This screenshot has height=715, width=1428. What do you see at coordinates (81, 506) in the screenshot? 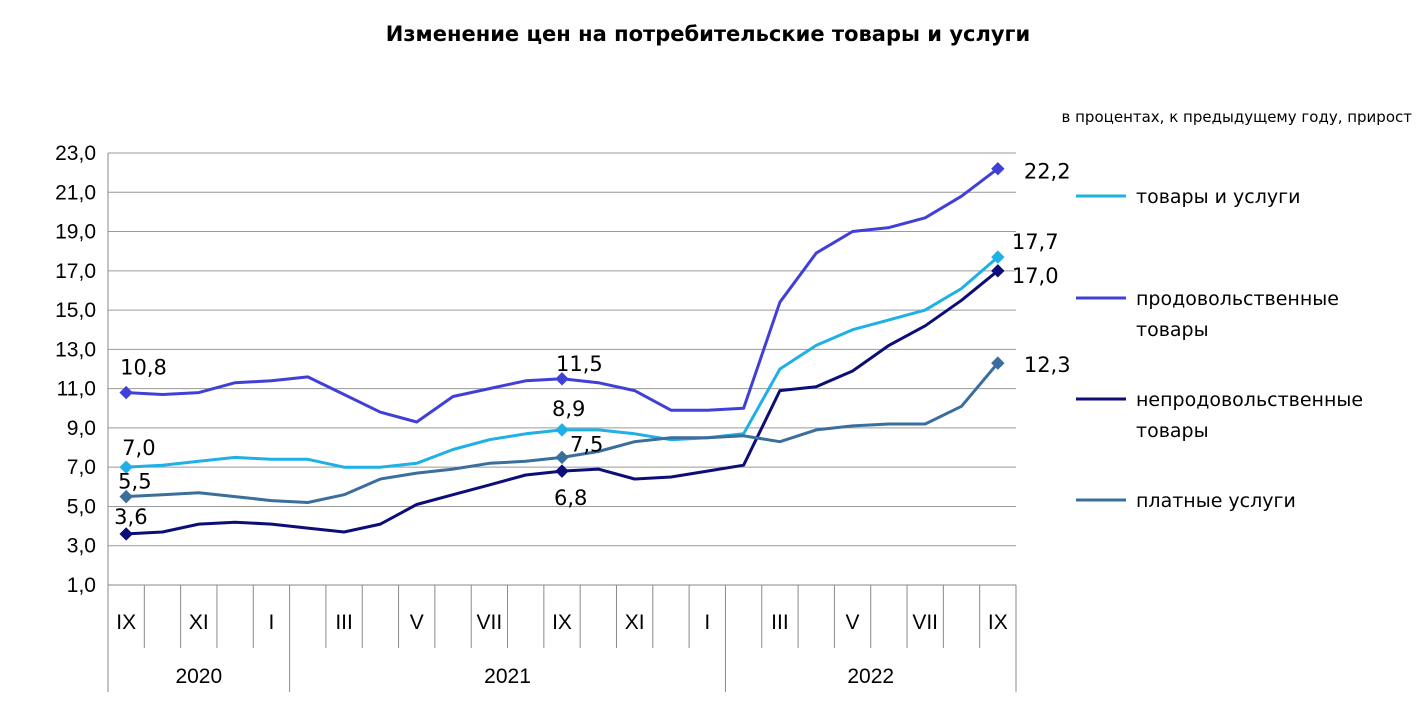
I see `y-tick-label: 5,0` at bounding box center [81, 506].